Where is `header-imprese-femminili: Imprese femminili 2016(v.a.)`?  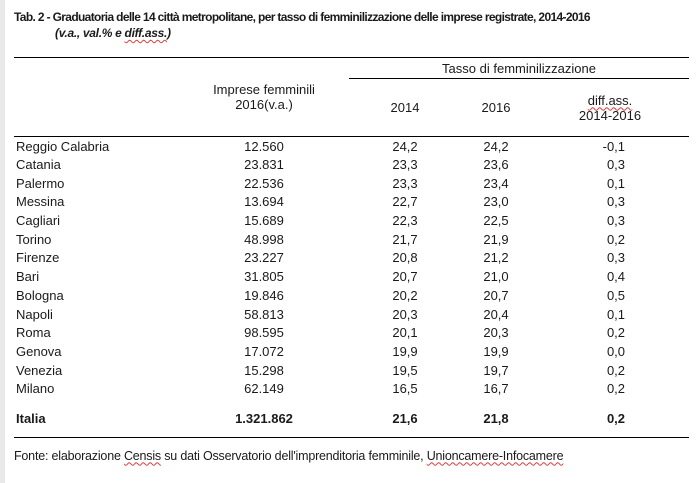 header-imprese-femminili: Imprese femminili 2016(v.a.) is located at coordinates (264, 97).